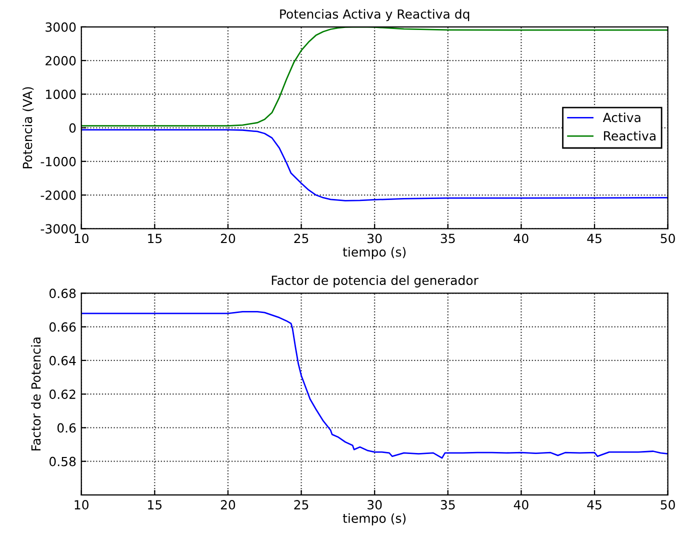 The image size is (678, 538). What do you see at coordinates (58, 229) in the screenshot?
I see `y-tick-label: -3000` at bounding box center [58, 229].